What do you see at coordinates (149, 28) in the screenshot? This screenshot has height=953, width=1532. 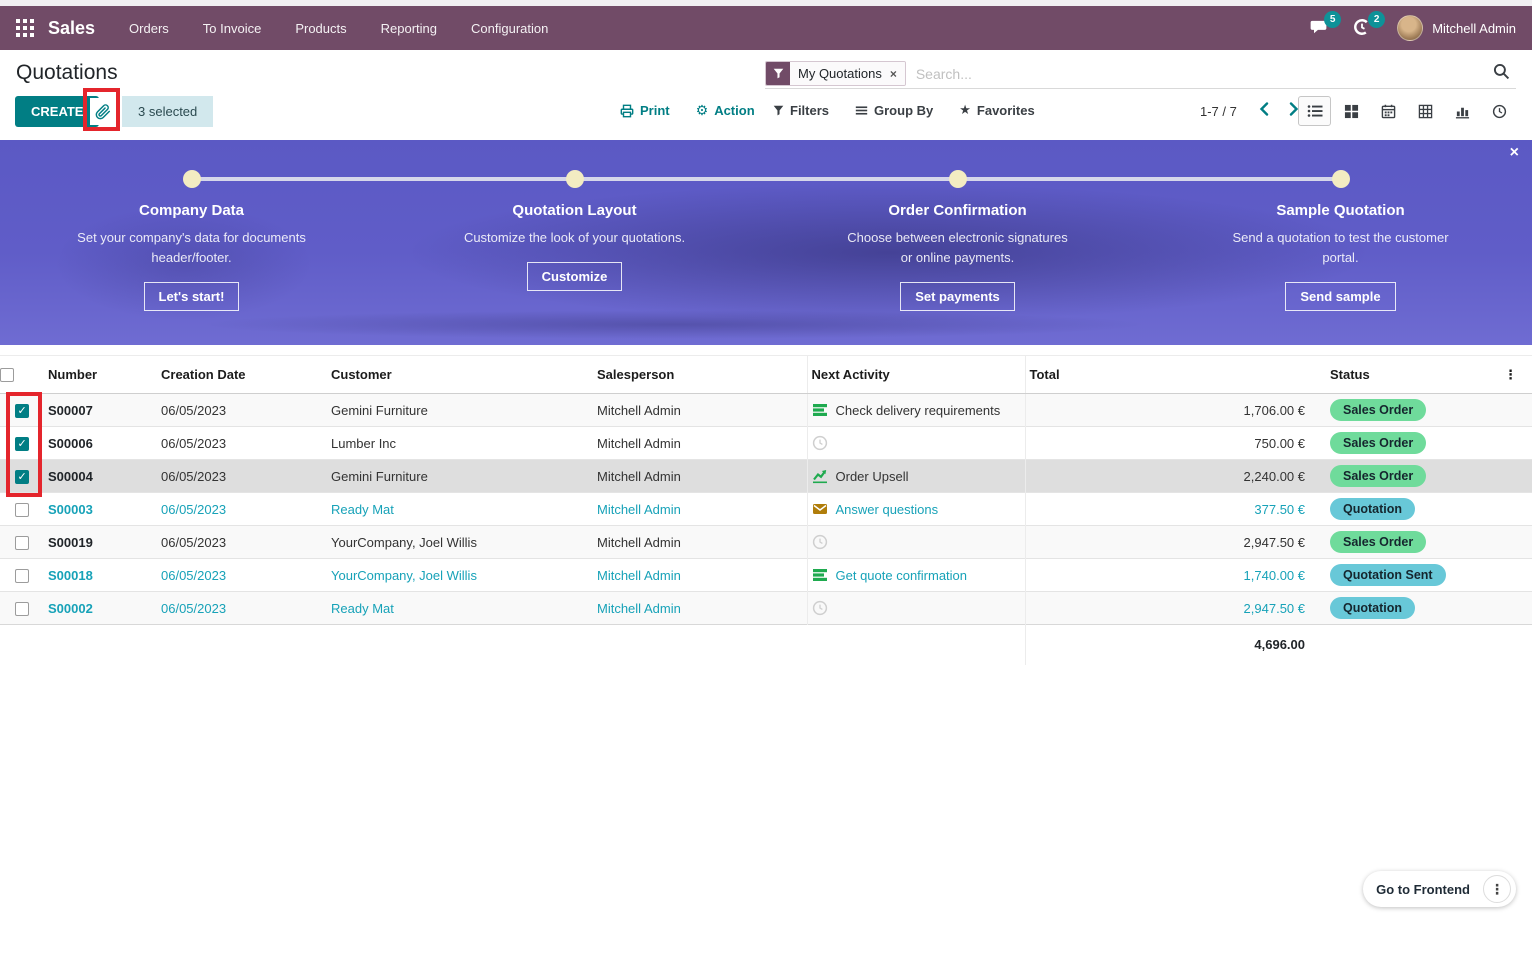 I see `menu-orders: Orders` at bounding box center [149, 28].